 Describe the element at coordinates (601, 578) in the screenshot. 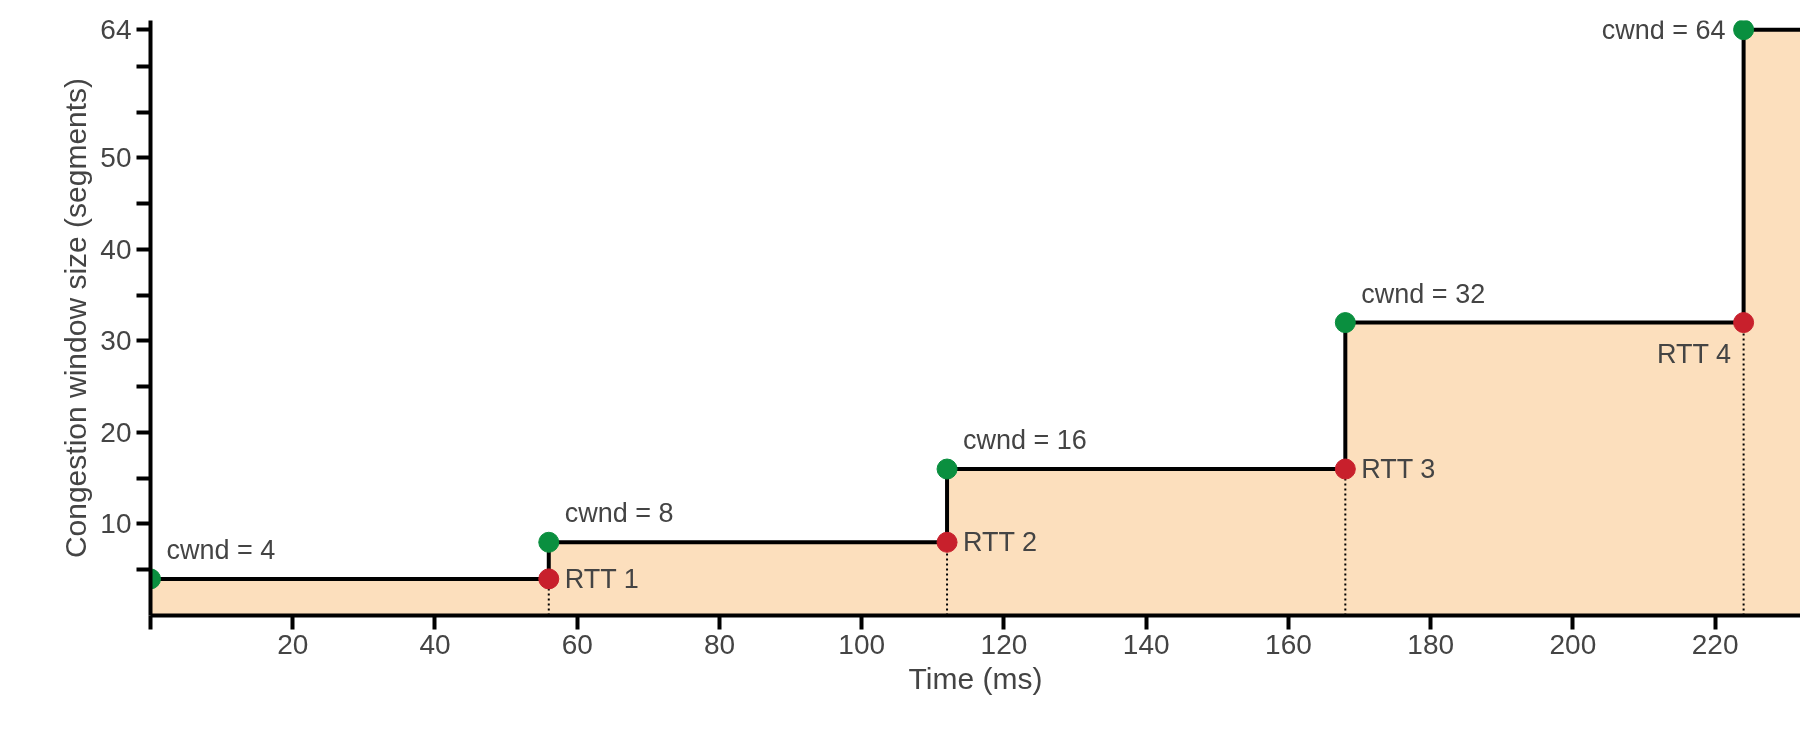

I see `annotation: RTT 1` at that location.